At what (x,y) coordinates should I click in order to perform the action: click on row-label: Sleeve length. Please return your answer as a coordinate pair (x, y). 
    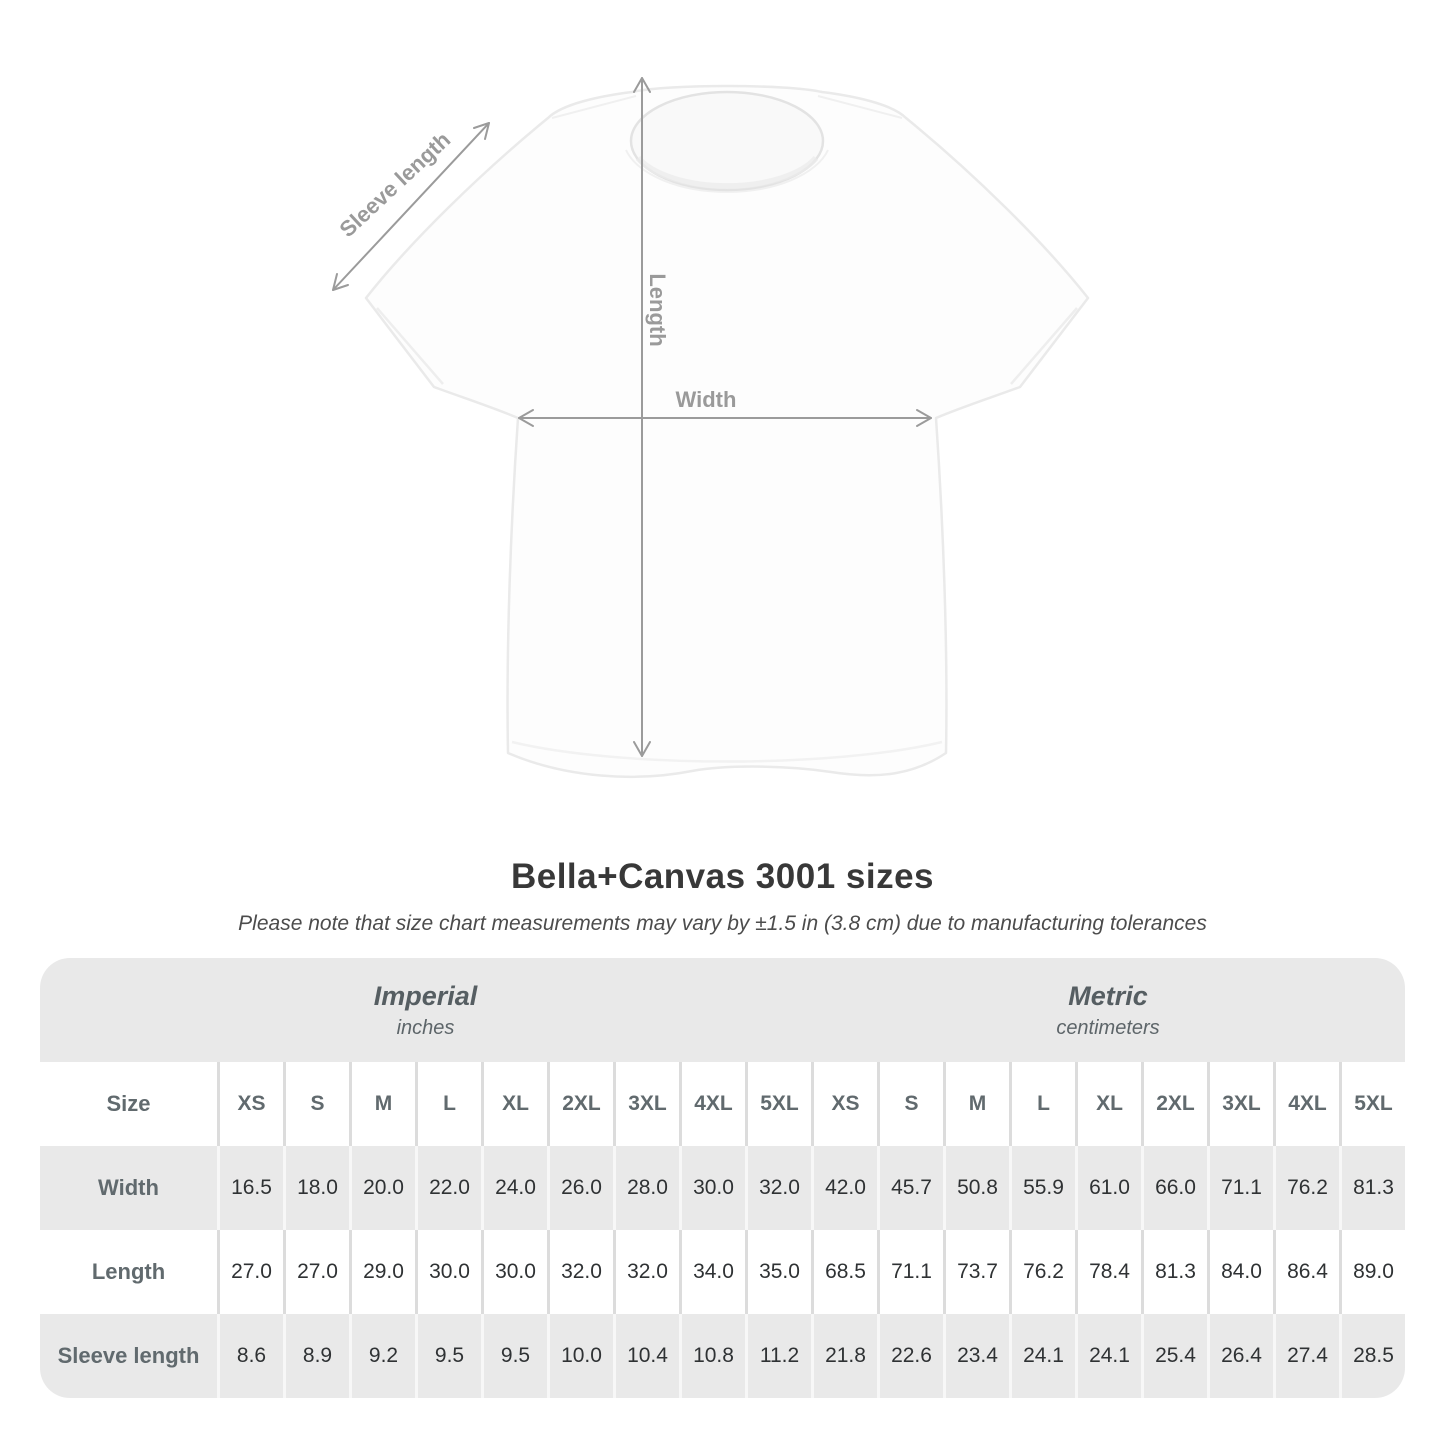
    Looking at the image, I should click on (128, 1356).